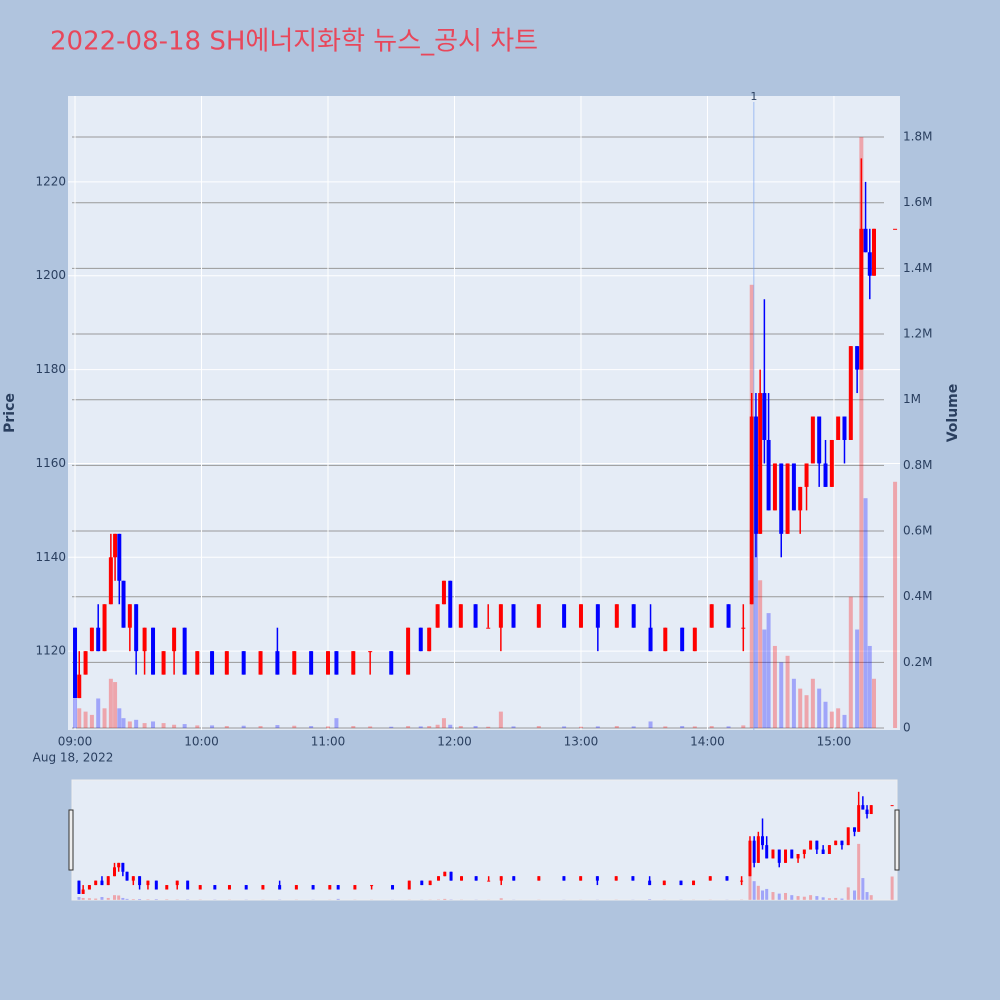 The height and width of the screenshot is (1000, 1000). What do you see at coordinates (201, 742) in the screenshot?
I see `x-tick-label: 10:00` at bounding box center [201, 742].